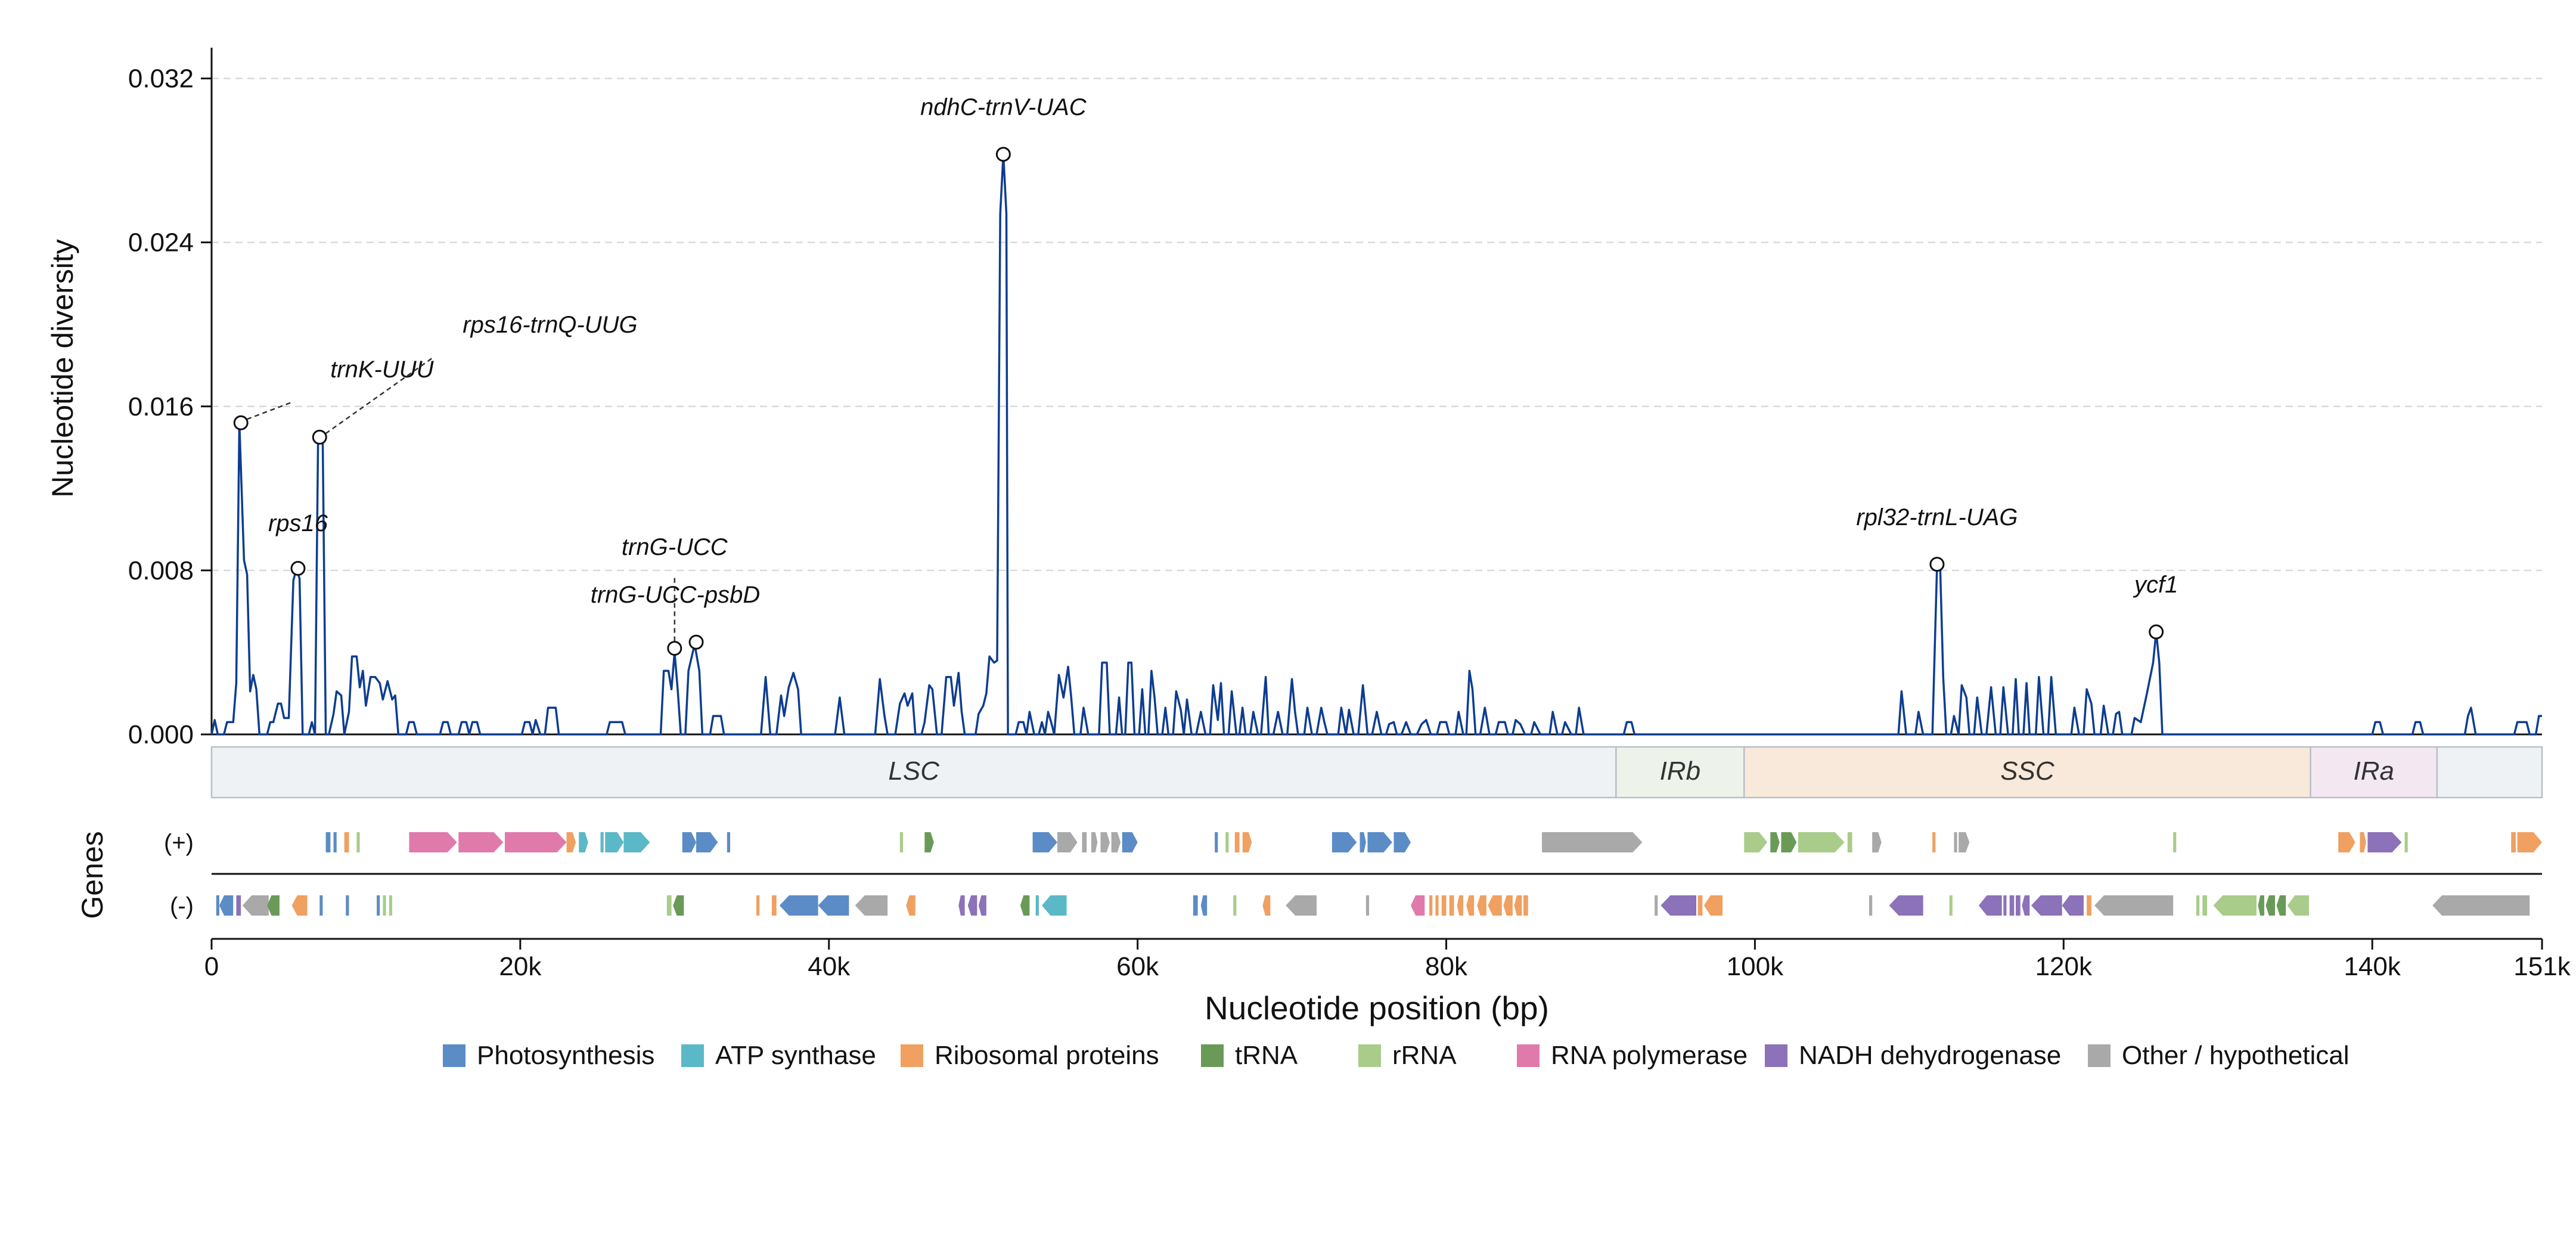 Image resolution: width=2576 pixels, height=1253 pixels. What do you see at coordinates (1650, 1055) in the screenshot?
I see `legend-label: RNA polymerase` at bounding box center [1650, 1055].